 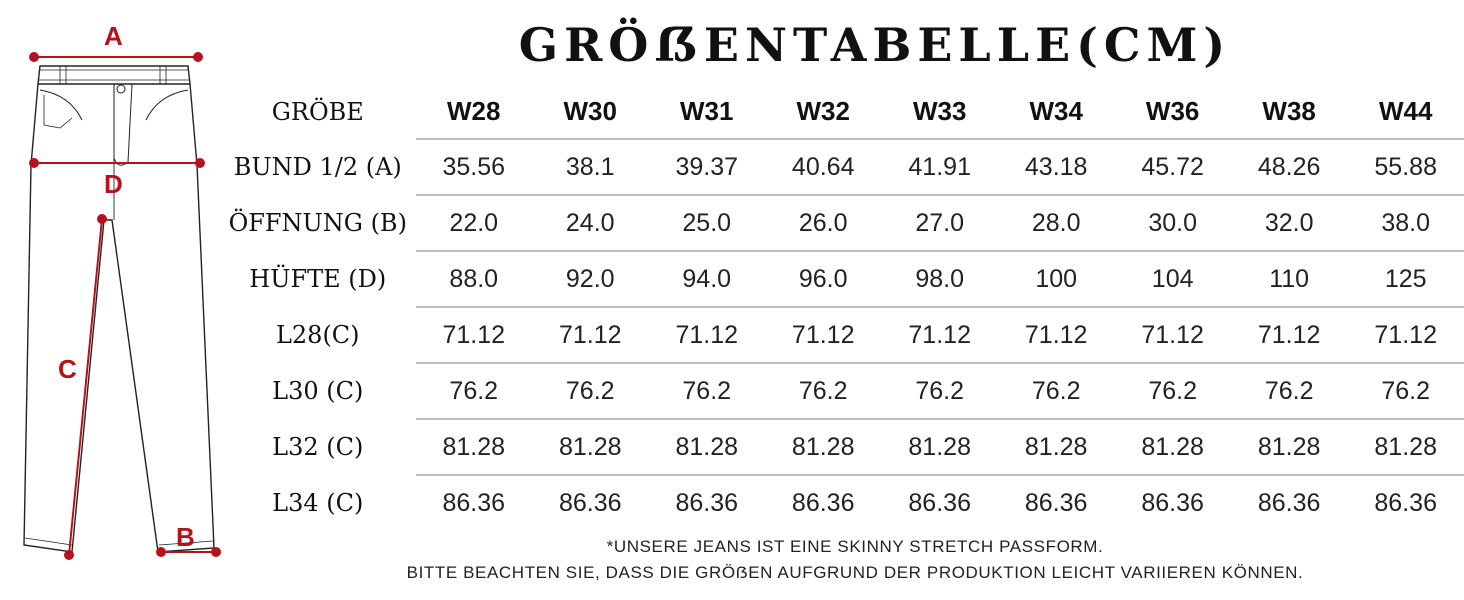 What do you see at coordinates (706, 110) in the screenshot?
I see `column-header: W31` at bounding box center [706, 110].